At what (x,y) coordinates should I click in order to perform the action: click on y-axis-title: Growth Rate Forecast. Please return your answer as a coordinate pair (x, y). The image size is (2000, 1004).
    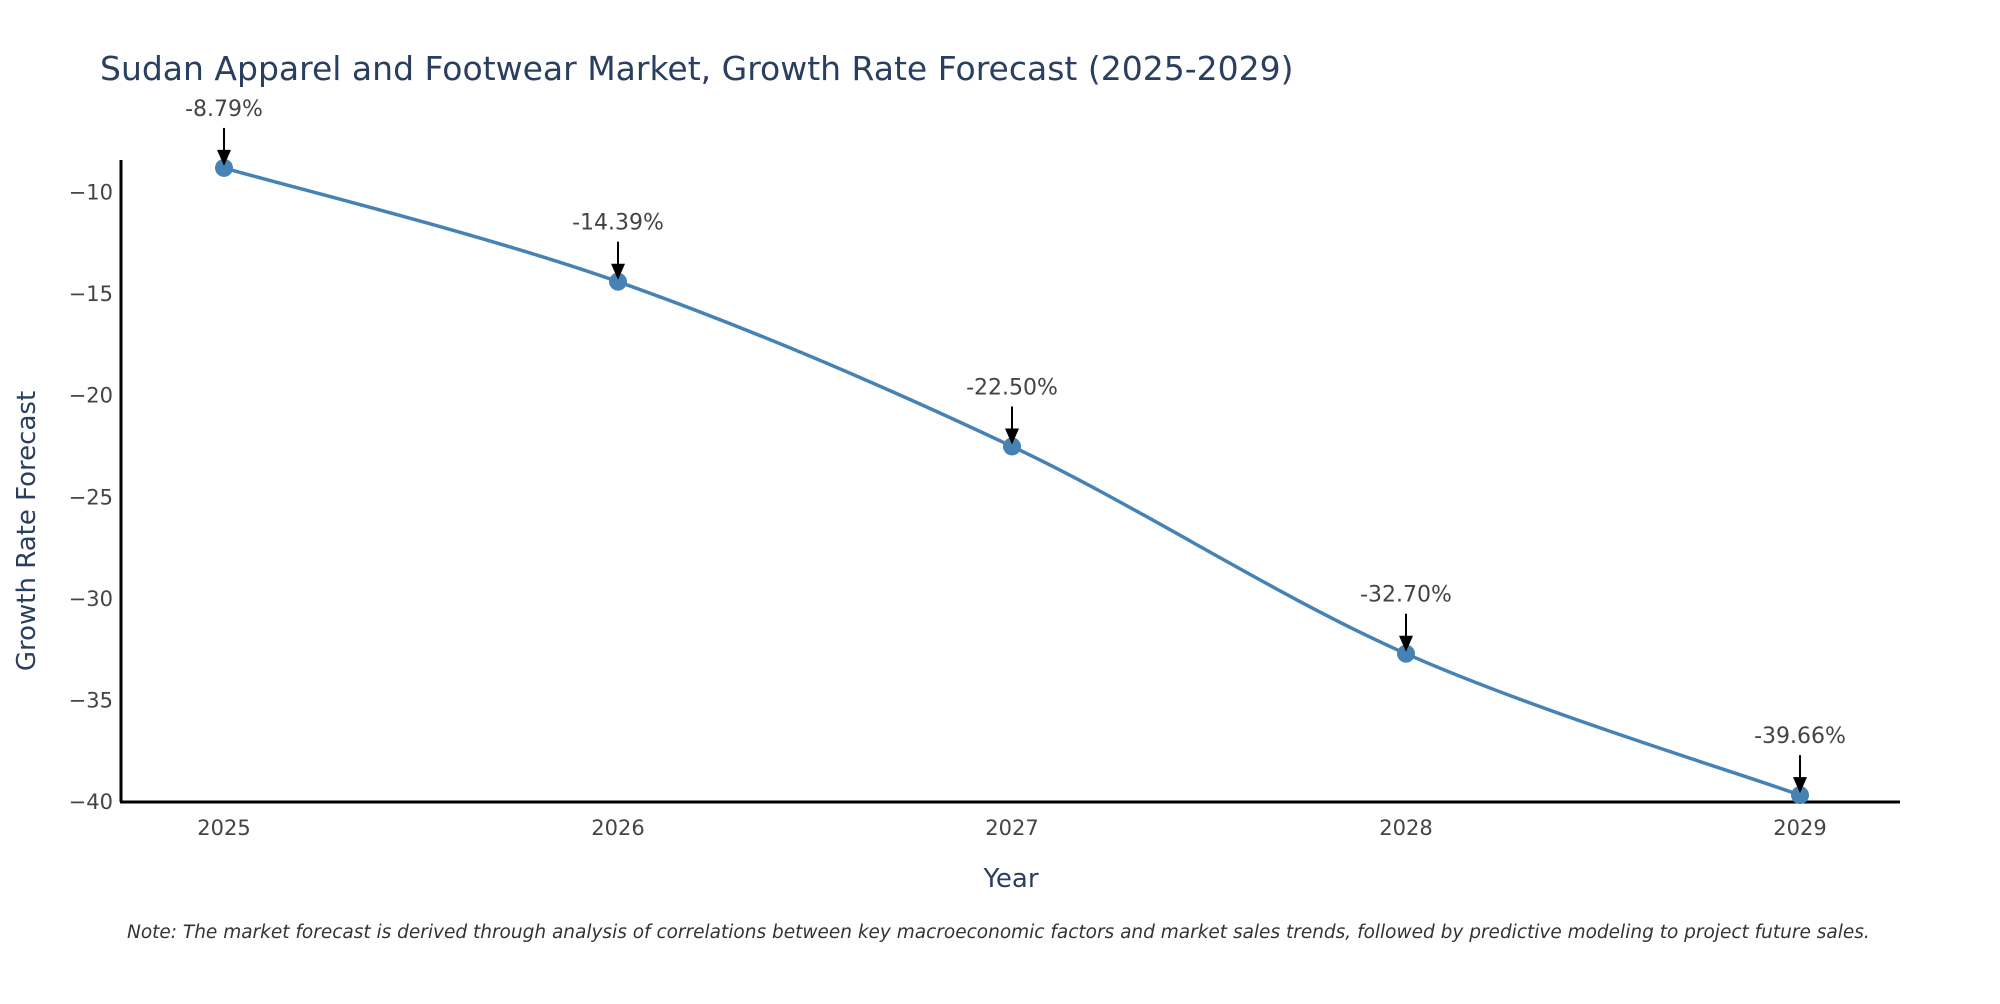
    Looking at the image, I should click on (27, 531).